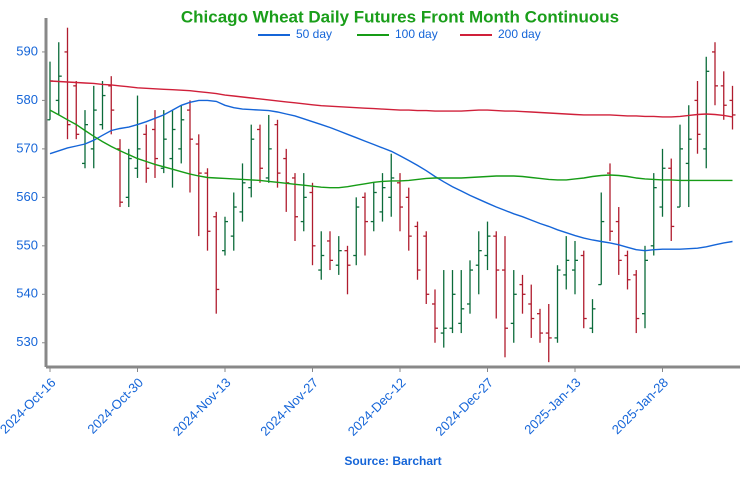  Describe the element at coordinates (640, 406) in the screenshot. I see `x-tick-label: 2025-Jan-28` at that location.